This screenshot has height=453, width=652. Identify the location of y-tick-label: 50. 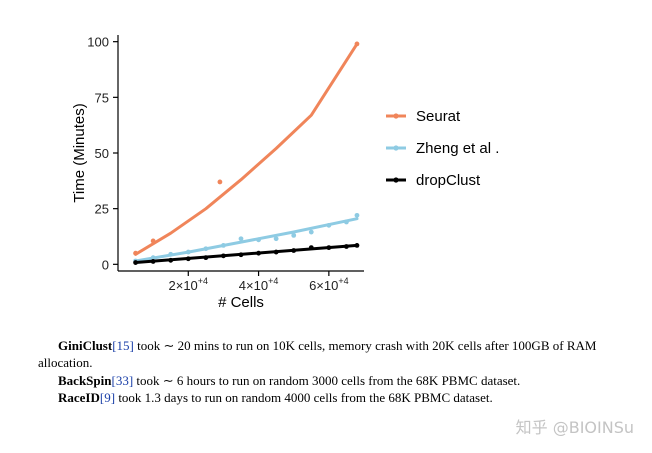
(102, 153).